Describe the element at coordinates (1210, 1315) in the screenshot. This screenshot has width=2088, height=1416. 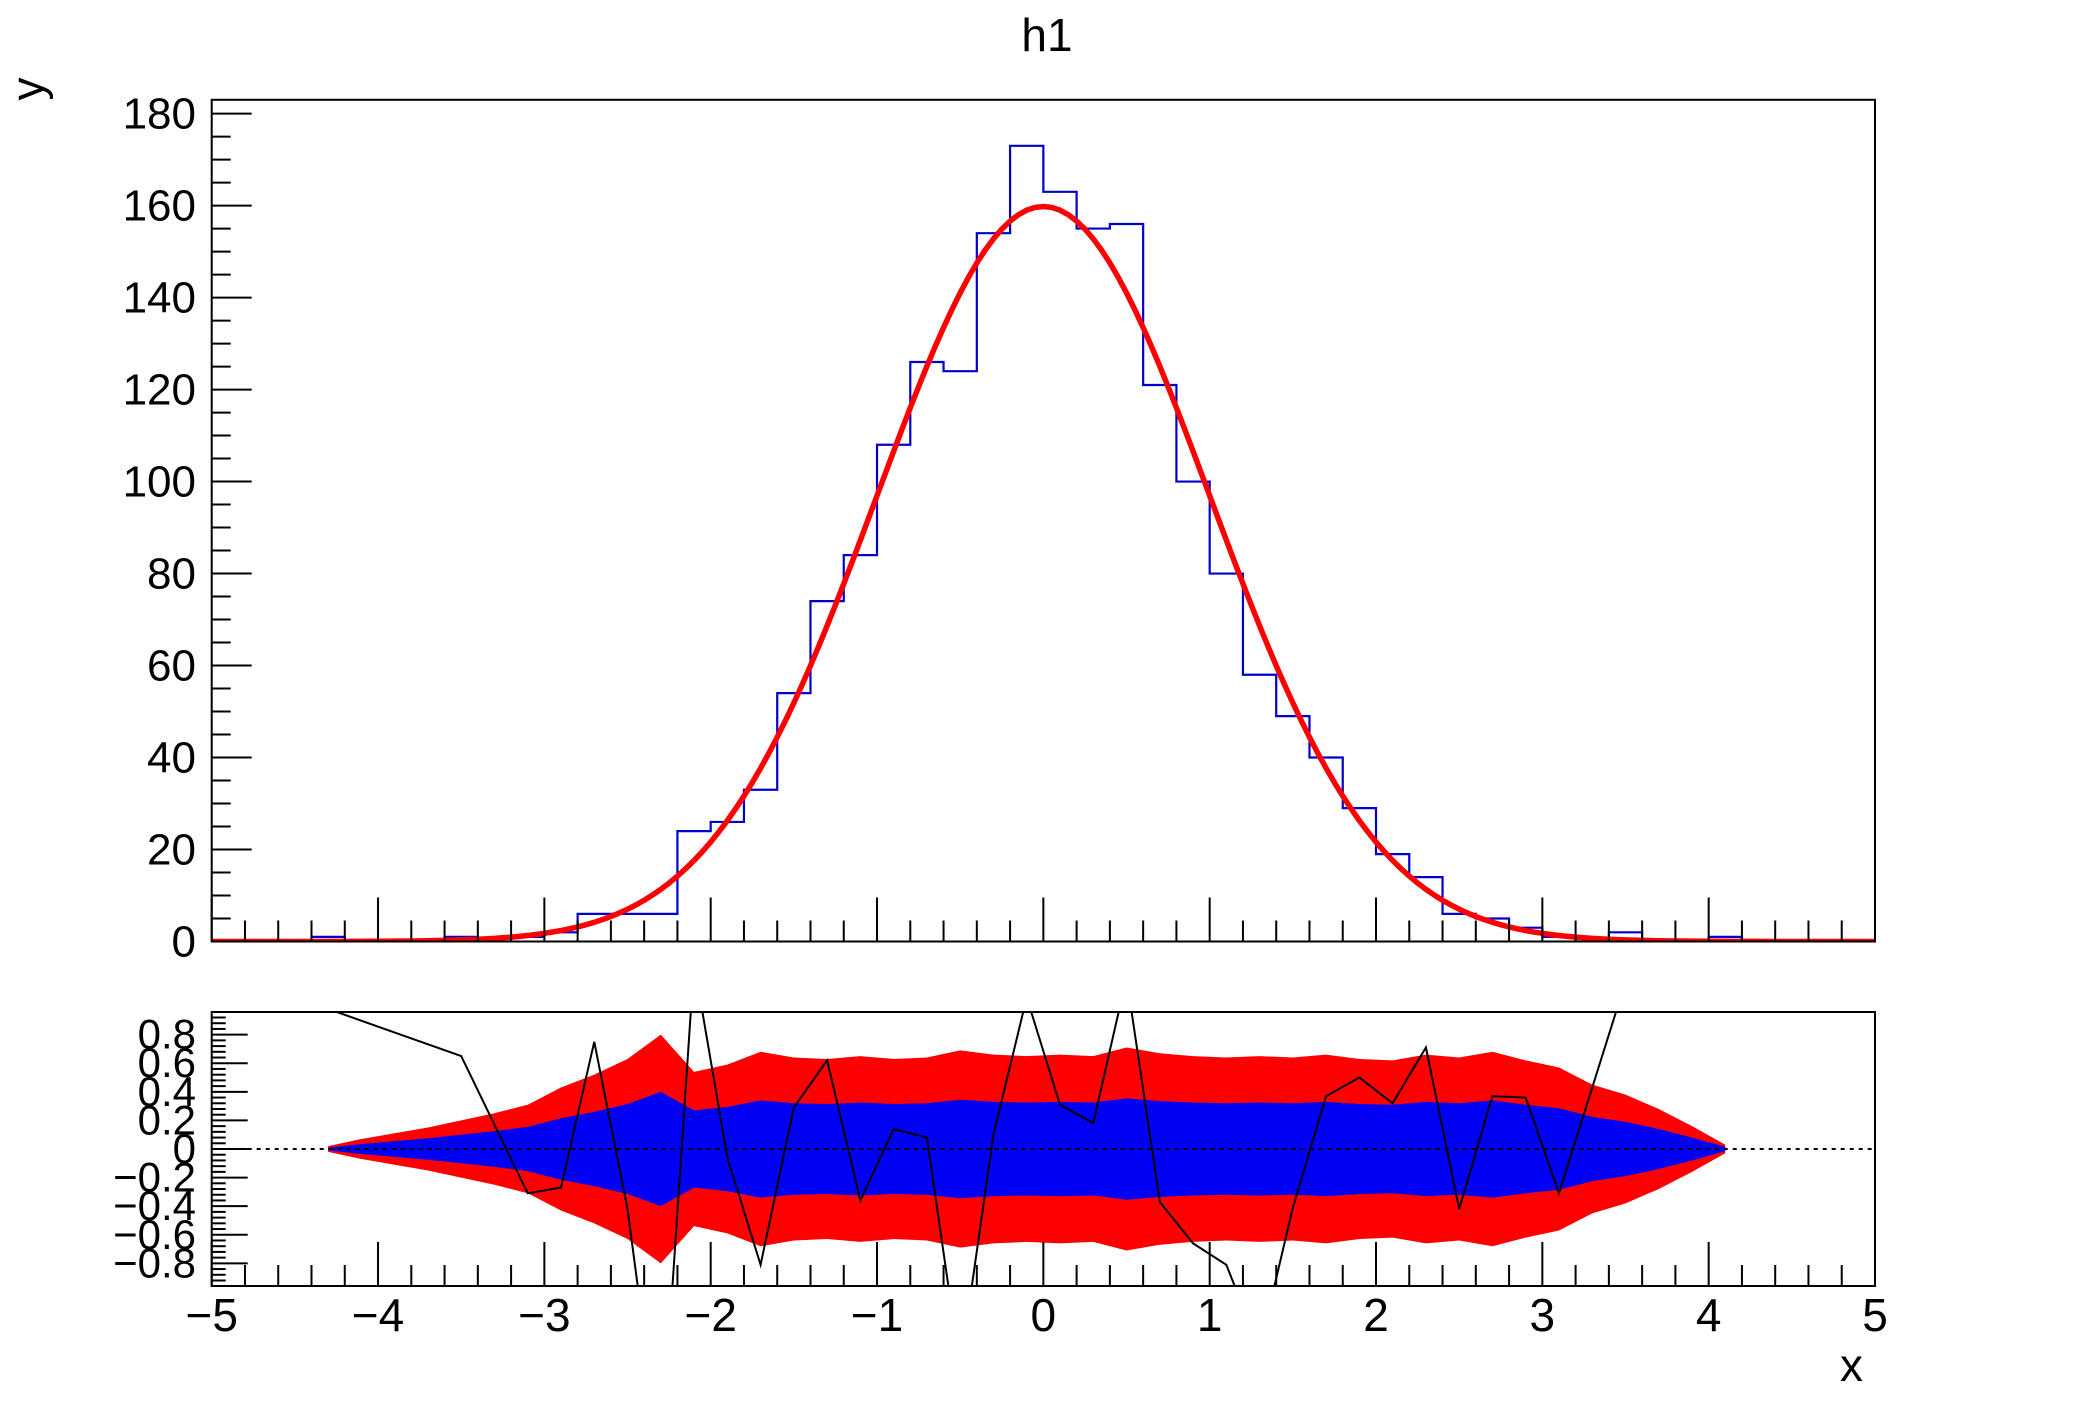
I see `x-tick-label: 1` at that location.